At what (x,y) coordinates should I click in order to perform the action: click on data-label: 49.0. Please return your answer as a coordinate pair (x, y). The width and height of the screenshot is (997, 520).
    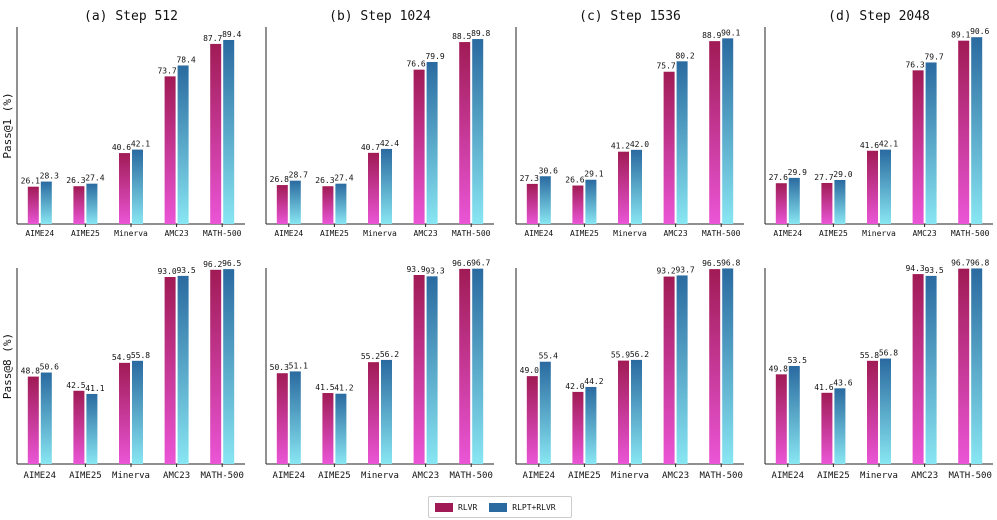
    Looking at the image, I should click on (529, 370).